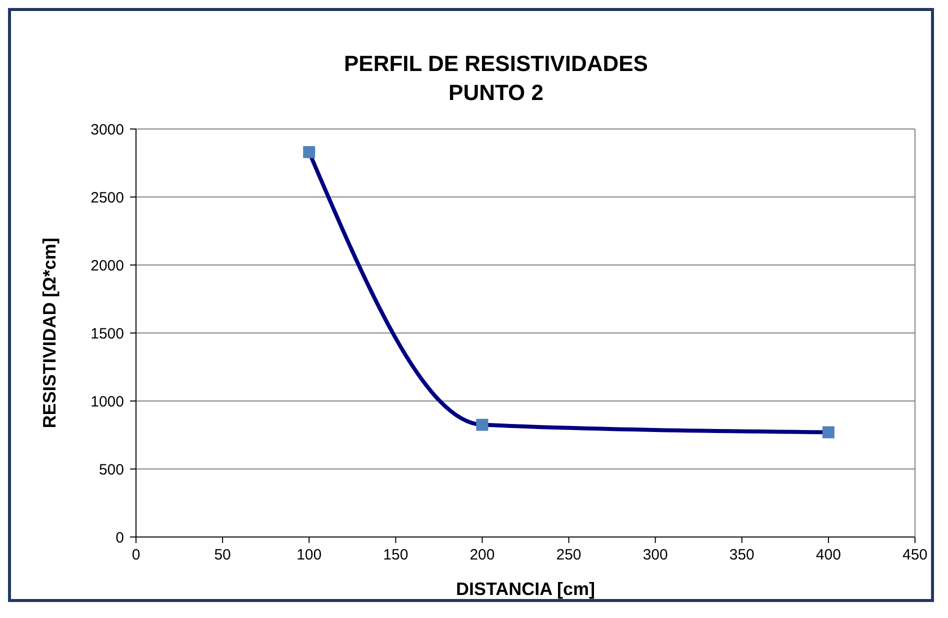  Describe the element at coordinates (915, 555) in the screenshot. I see `x-tick-label: 450` at that location.